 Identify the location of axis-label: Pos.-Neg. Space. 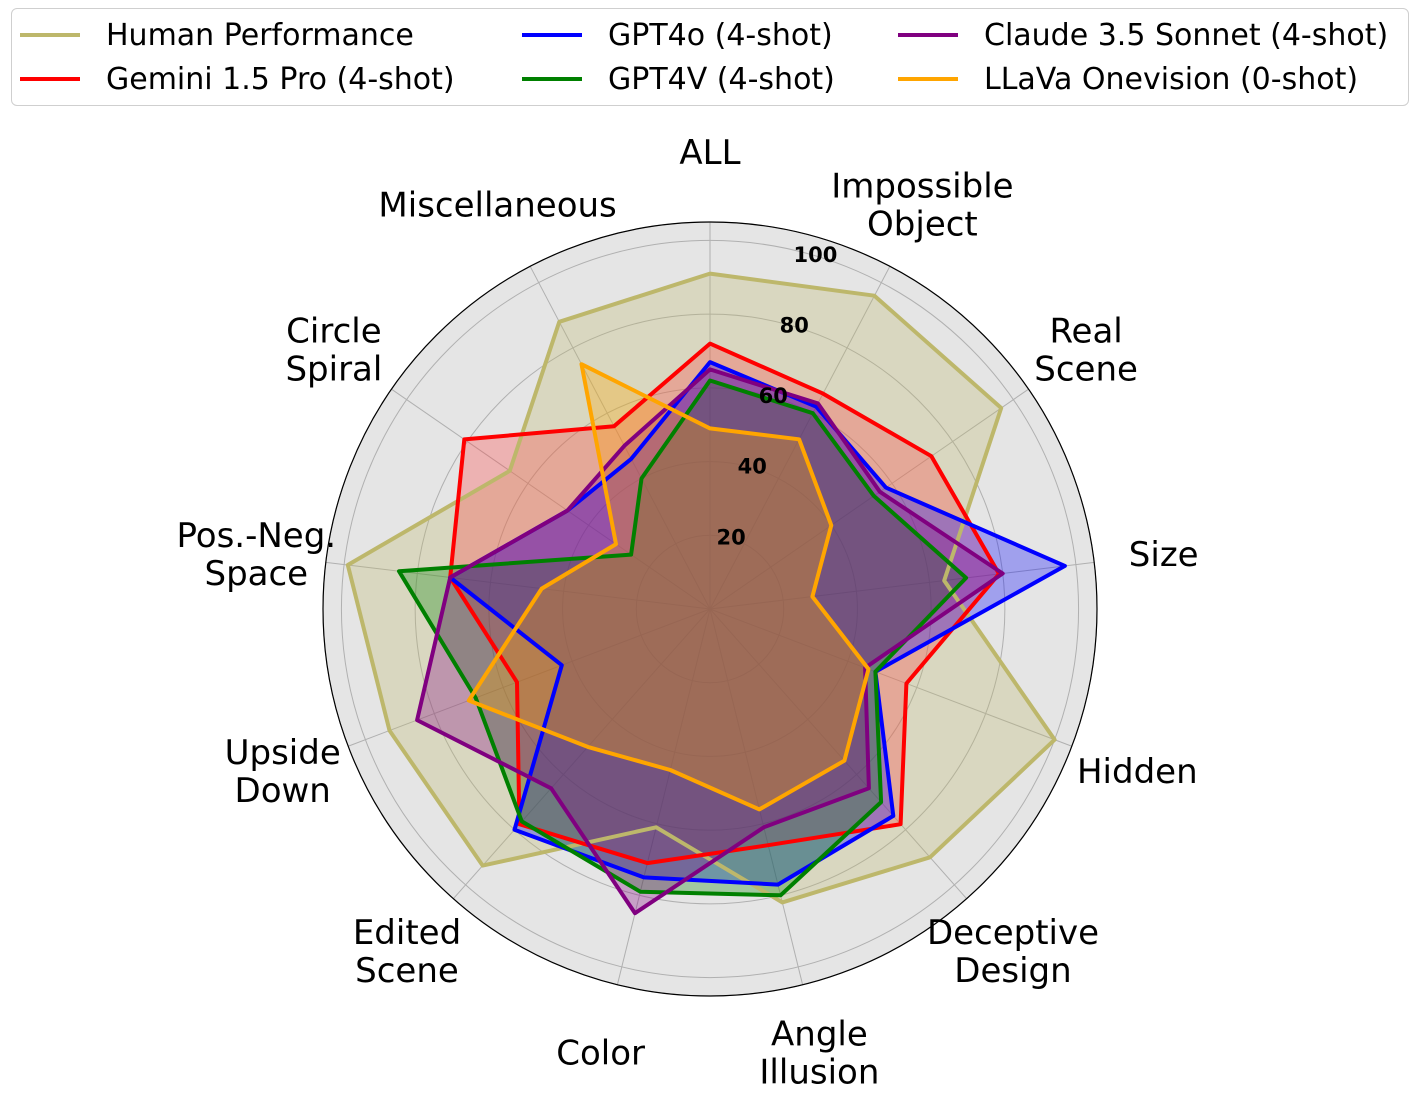
(256, 555).